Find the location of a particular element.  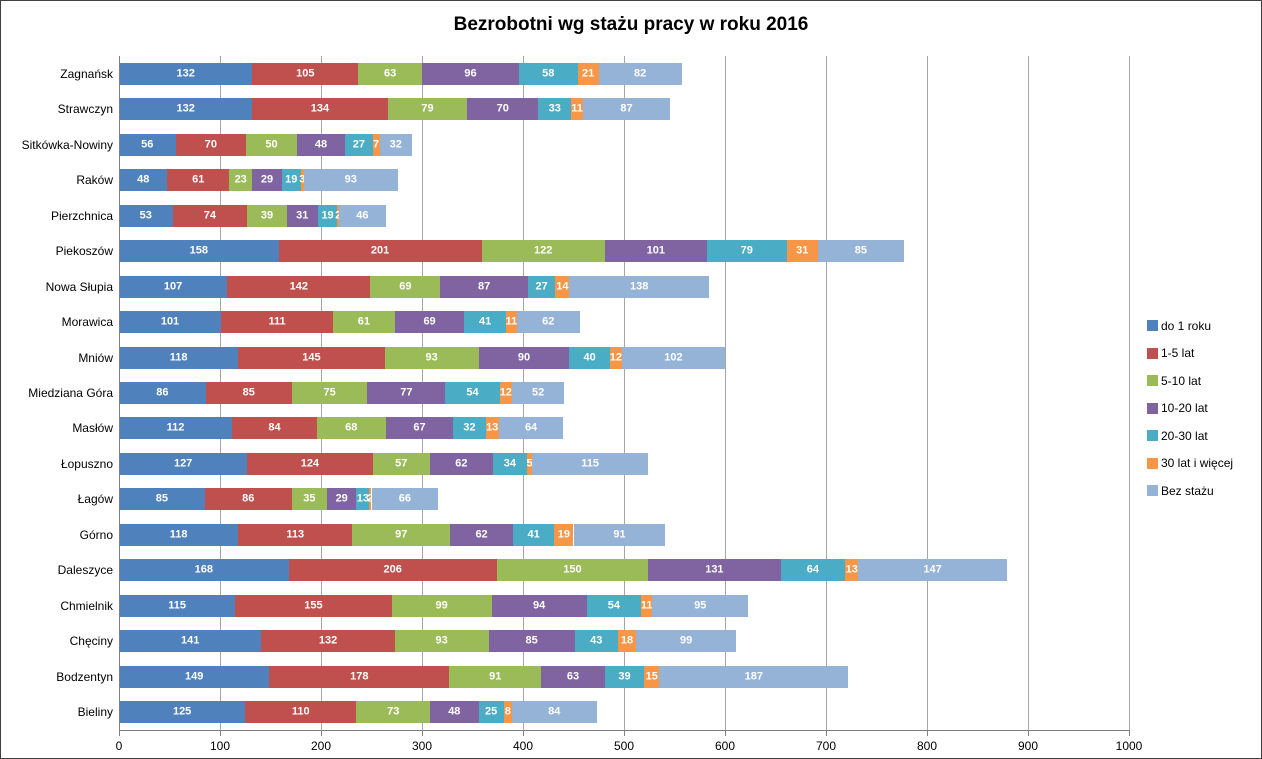

bar-value-label: 134 is located at coordinates (320, 108).